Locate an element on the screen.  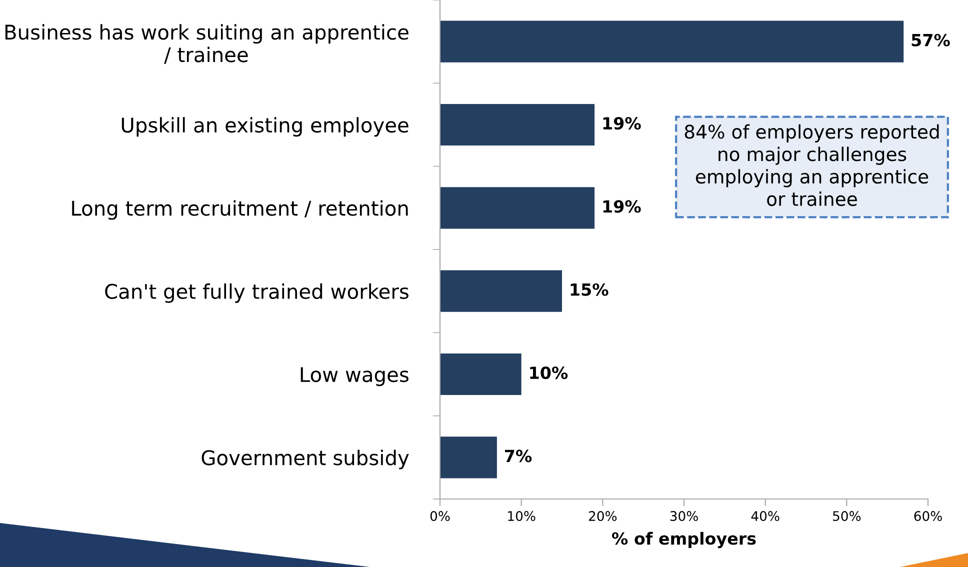
y-tick-label: Upskill an existing employee is located at coordinates (265, 127).